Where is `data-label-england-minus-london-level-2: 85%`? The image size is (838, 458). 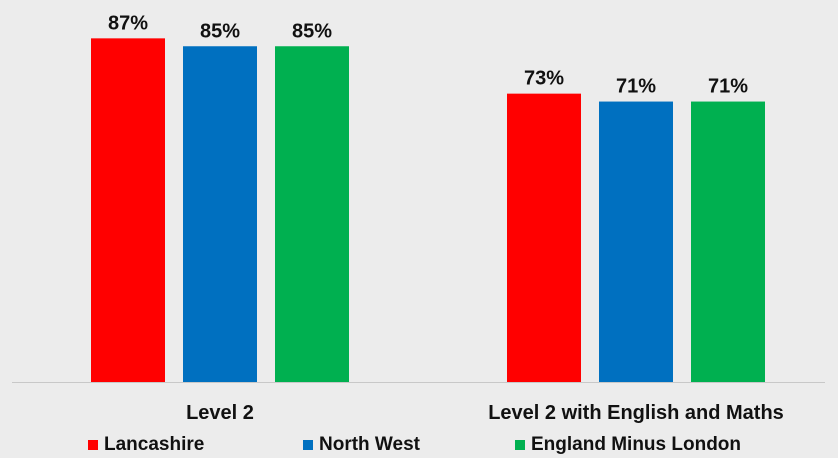 data-label-england-minus-london-level-2: 85% is located at coordinates (312, 31).